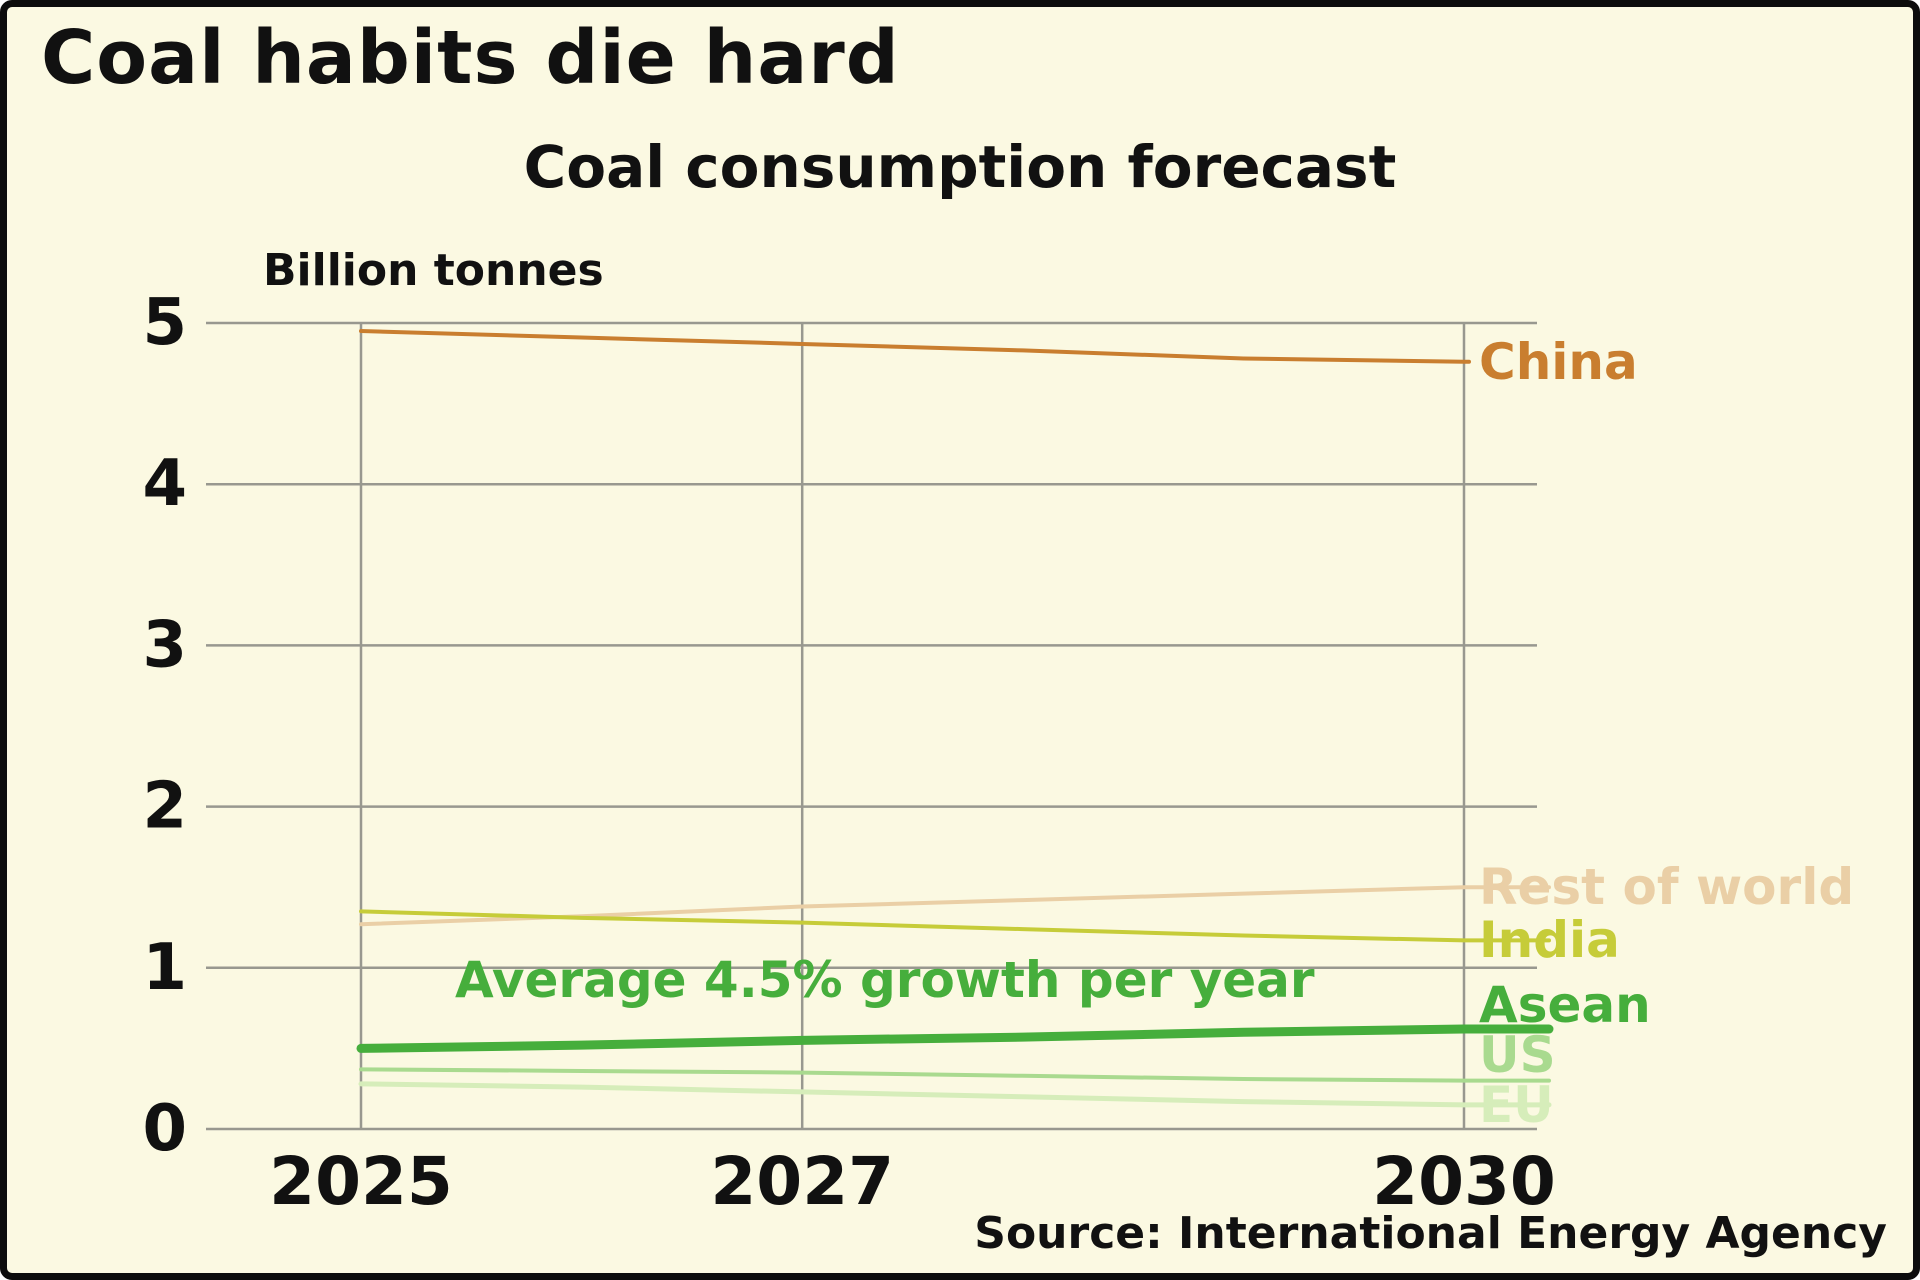 Image resolution: width=1920 pixels, height=1280 pixels. Describe the element at coordinates (164, 484) in the screenshot. I see `y-tick-4: 4` at that location.